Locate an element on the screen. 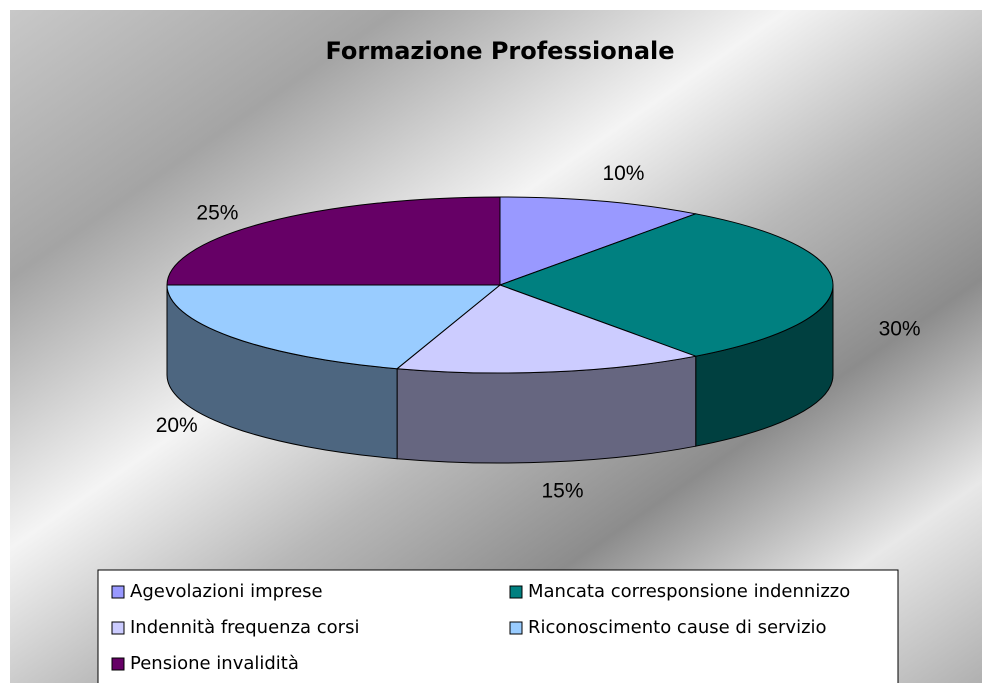  data-label: 25% is located at coordinates (217, 213).